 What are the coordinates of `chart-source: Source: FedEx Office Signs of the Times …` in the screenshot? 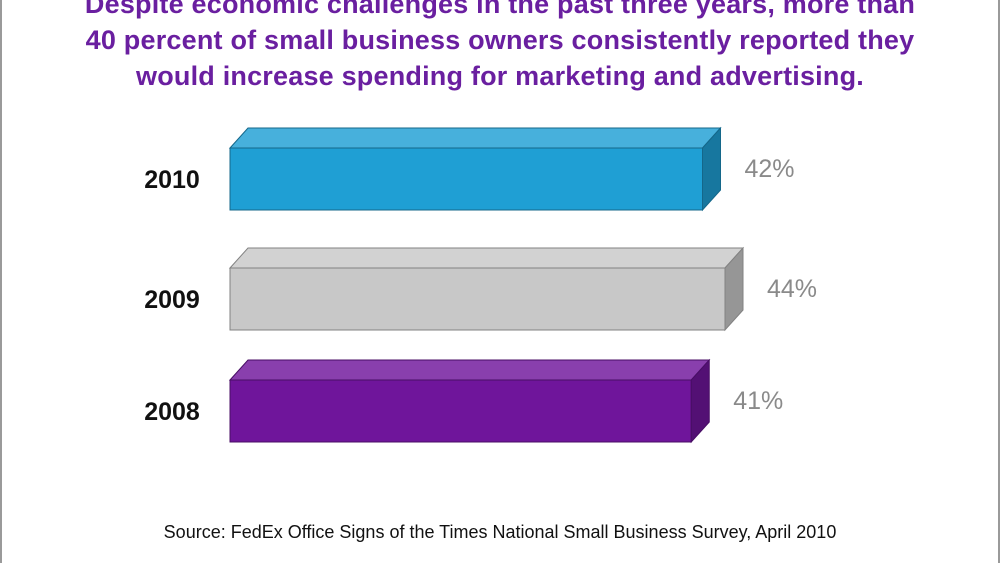 It's located at (500, 532).